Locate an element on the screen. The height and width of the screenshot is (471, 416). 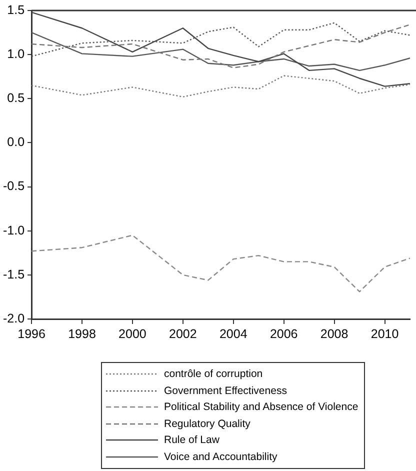
y-tick-label: -1.5 is located at coordinates (13, 274).